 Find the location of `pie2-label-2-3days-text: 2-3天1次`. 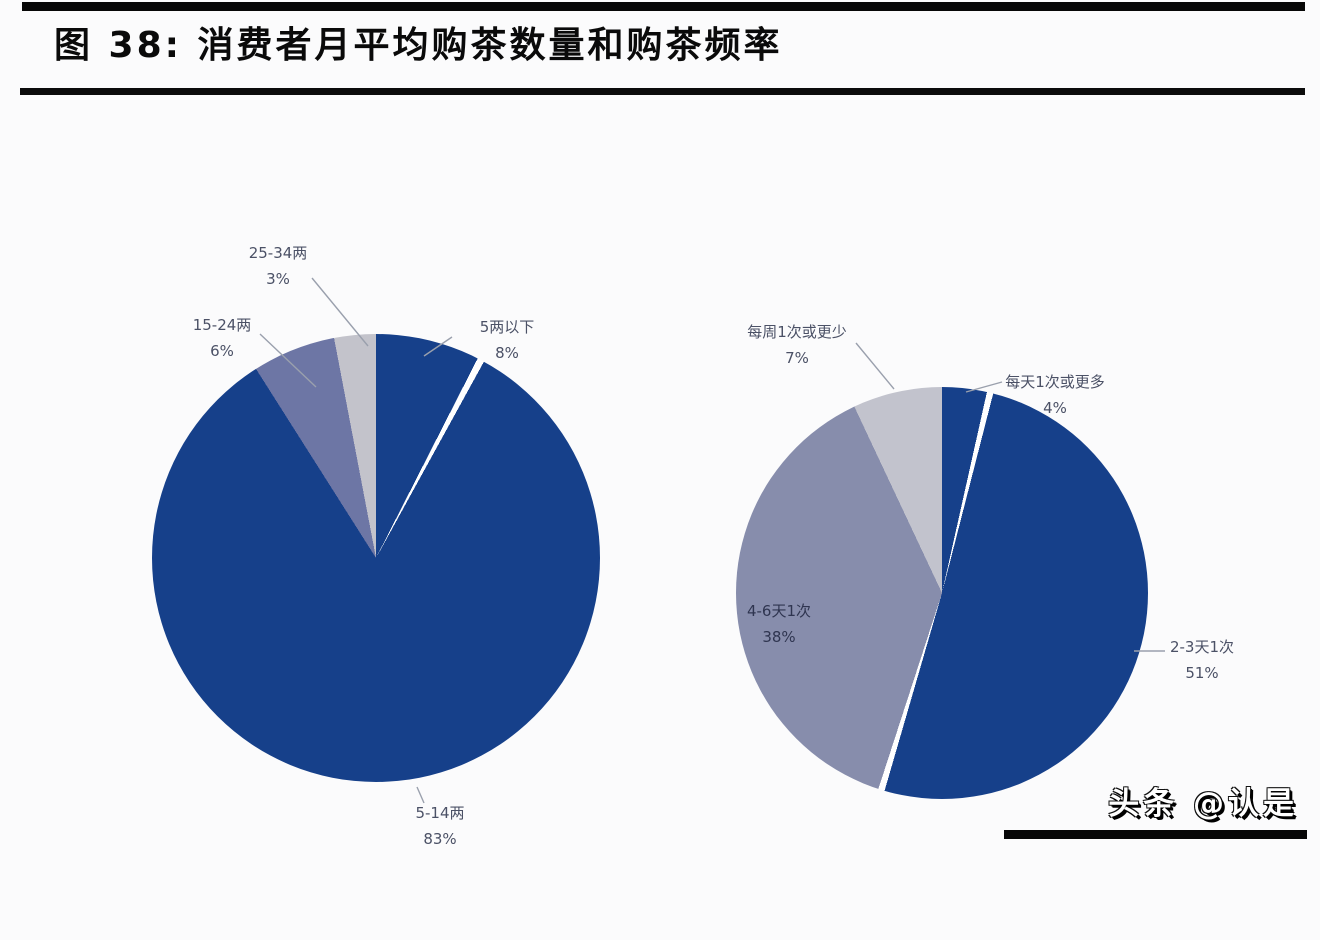

pie2-label-2-3days-text: 2-3天1次 is located at coordinates (1202, 647).